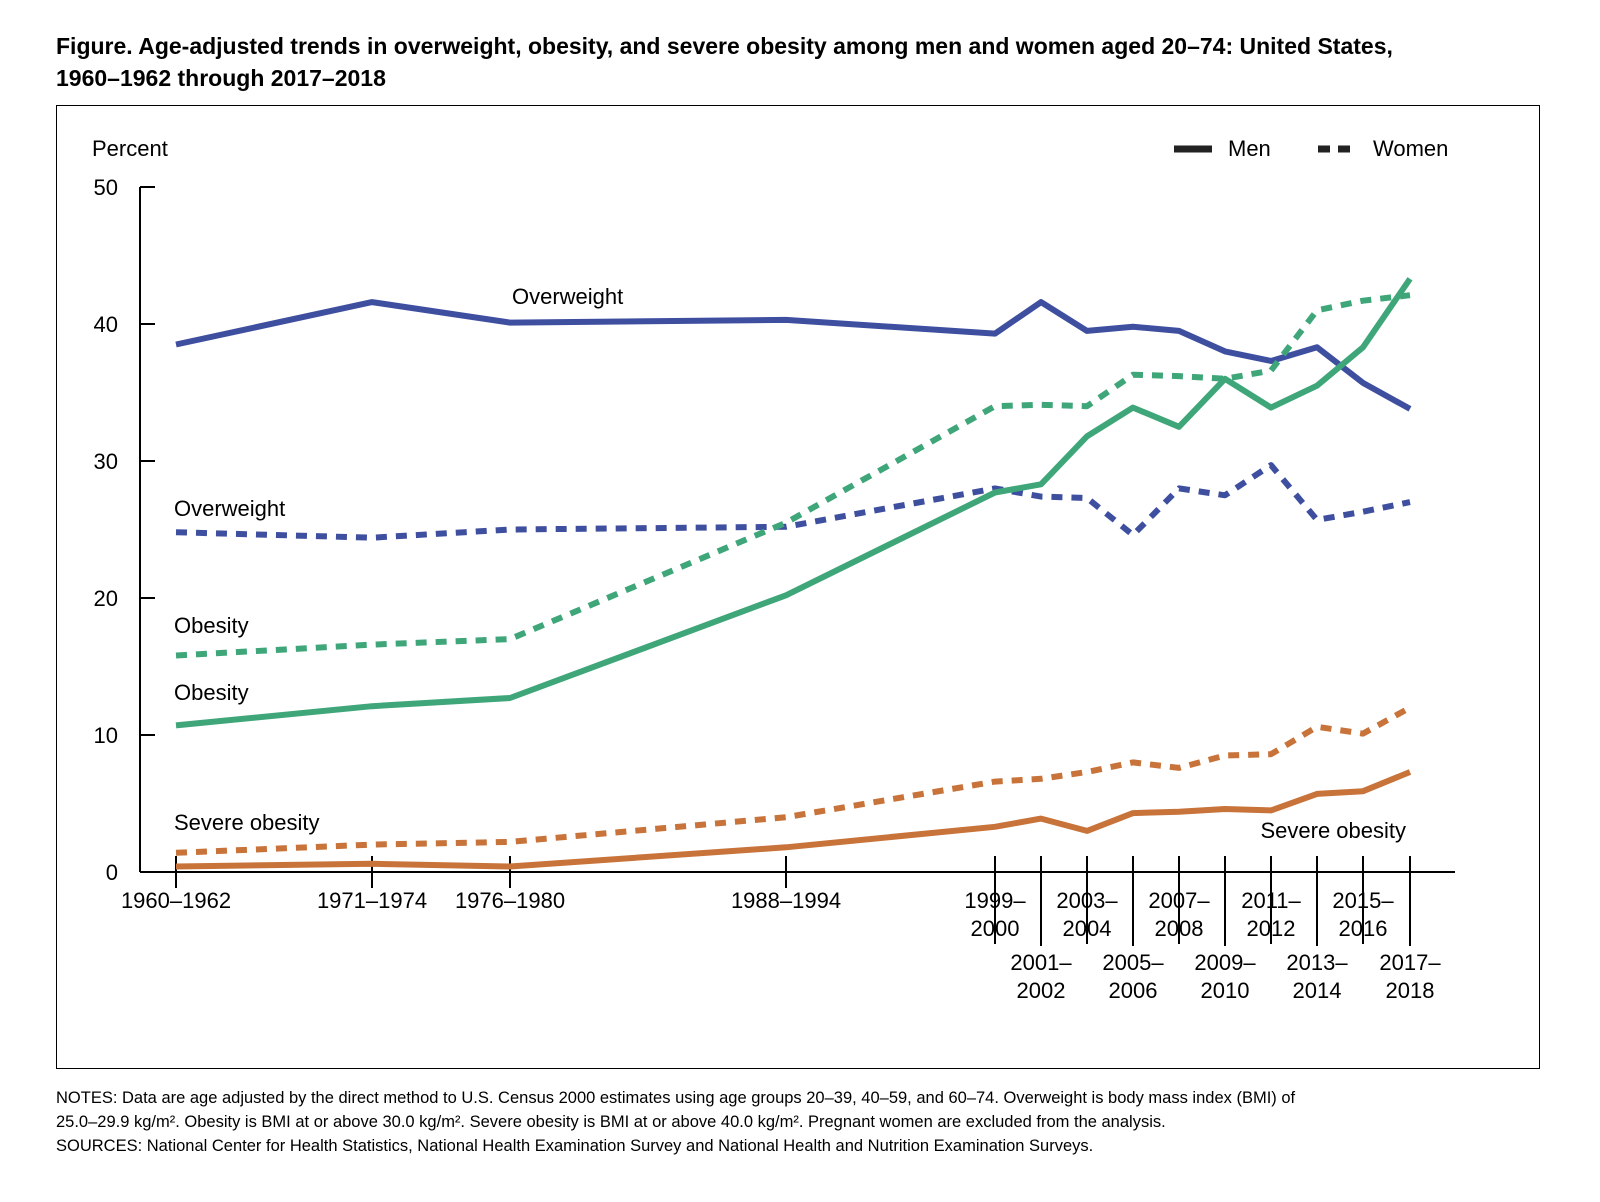 This screenshot has height=1202, width=1600. Describe the element at coordinates (372, 900) in the screenshot. I see `x-tick-label-1: 1971–1974` at that location.